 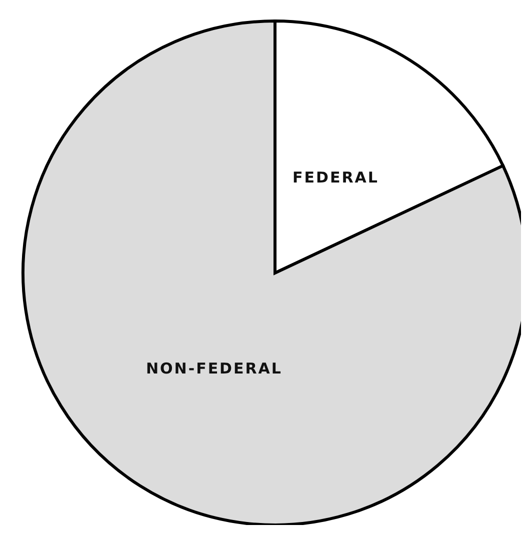 What do you see at coordinates (335, 177) in the screenshot?
I see `slice-label: FEDERAL` at bounding box center [335, 177].